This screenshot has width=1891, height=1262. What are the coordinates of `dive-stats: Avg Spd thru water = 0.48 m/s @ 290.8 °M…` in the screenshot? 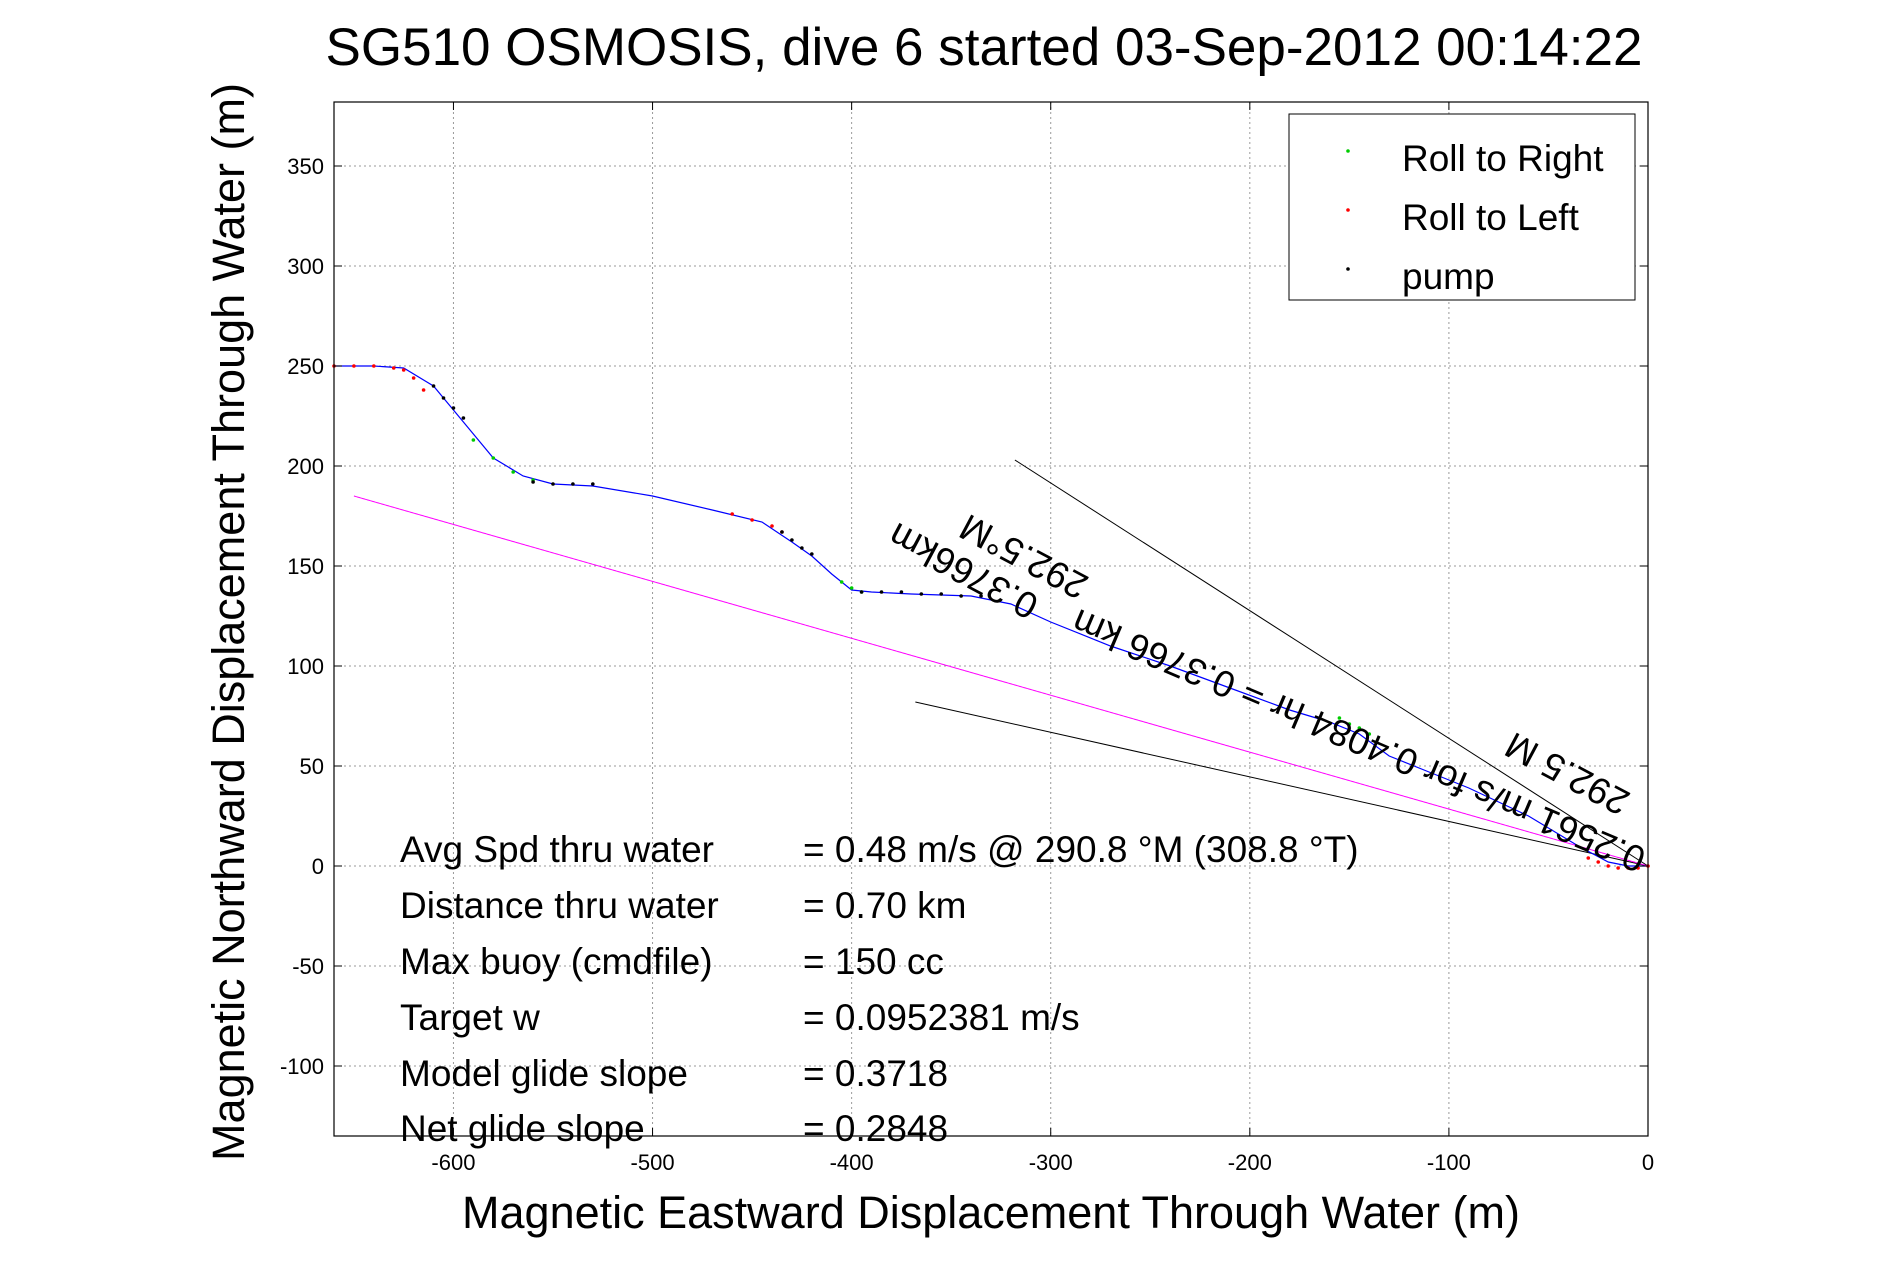 It's located at (879, 989).